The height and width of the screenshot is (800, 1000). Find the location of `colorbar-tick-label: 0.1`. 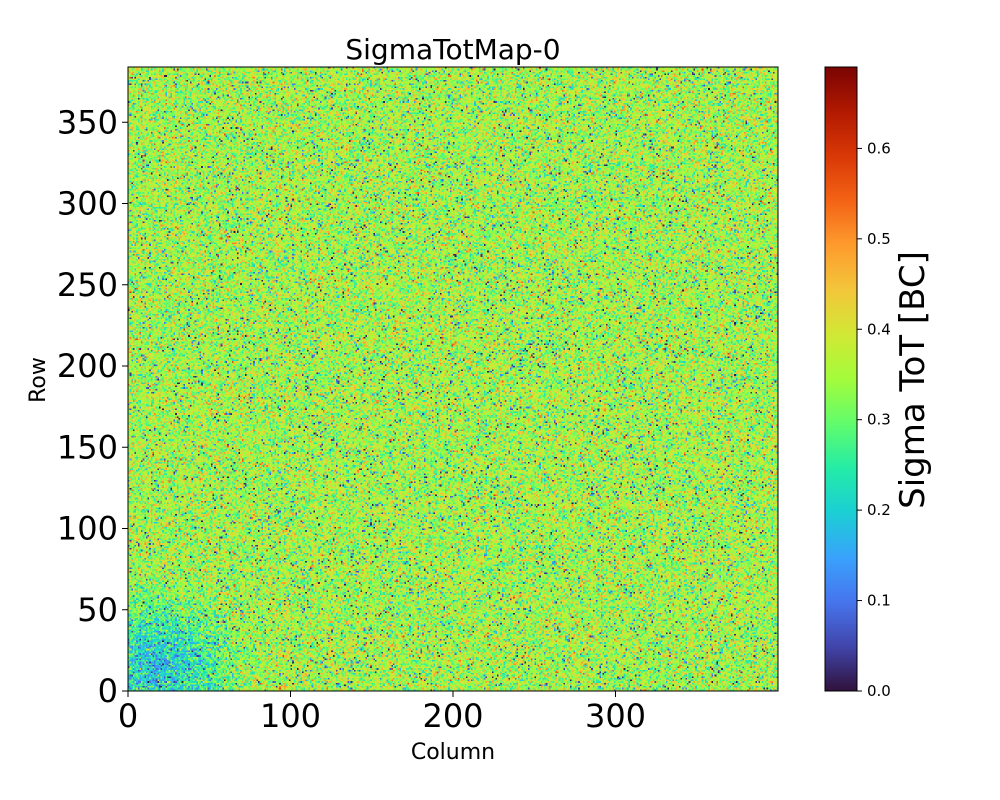

colorbar-tick-label: 0.1 is located at coordinates (879, 601).